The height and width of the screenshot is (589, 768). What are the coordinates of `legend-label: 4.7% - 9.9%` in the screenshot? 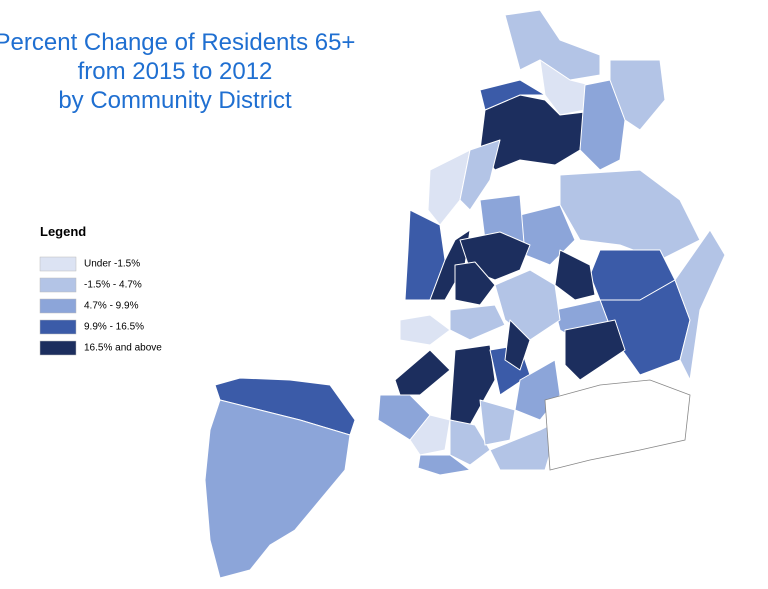 It's located at (111, 306).